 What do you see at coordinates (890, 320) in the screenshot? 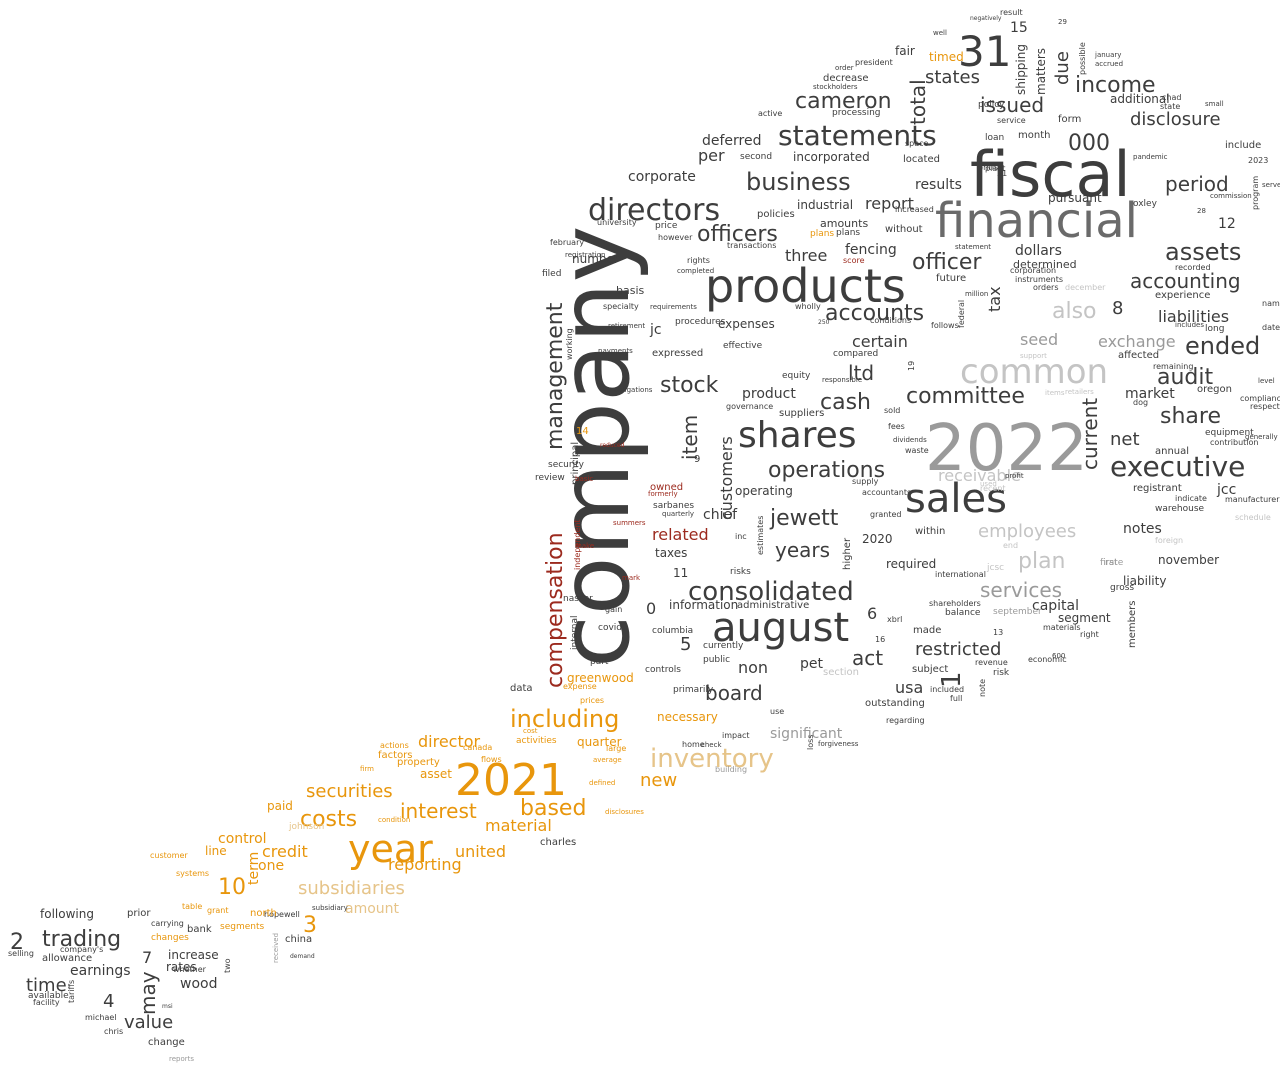
I see `cloud-word: conditions` at bounding box center [890, 320].